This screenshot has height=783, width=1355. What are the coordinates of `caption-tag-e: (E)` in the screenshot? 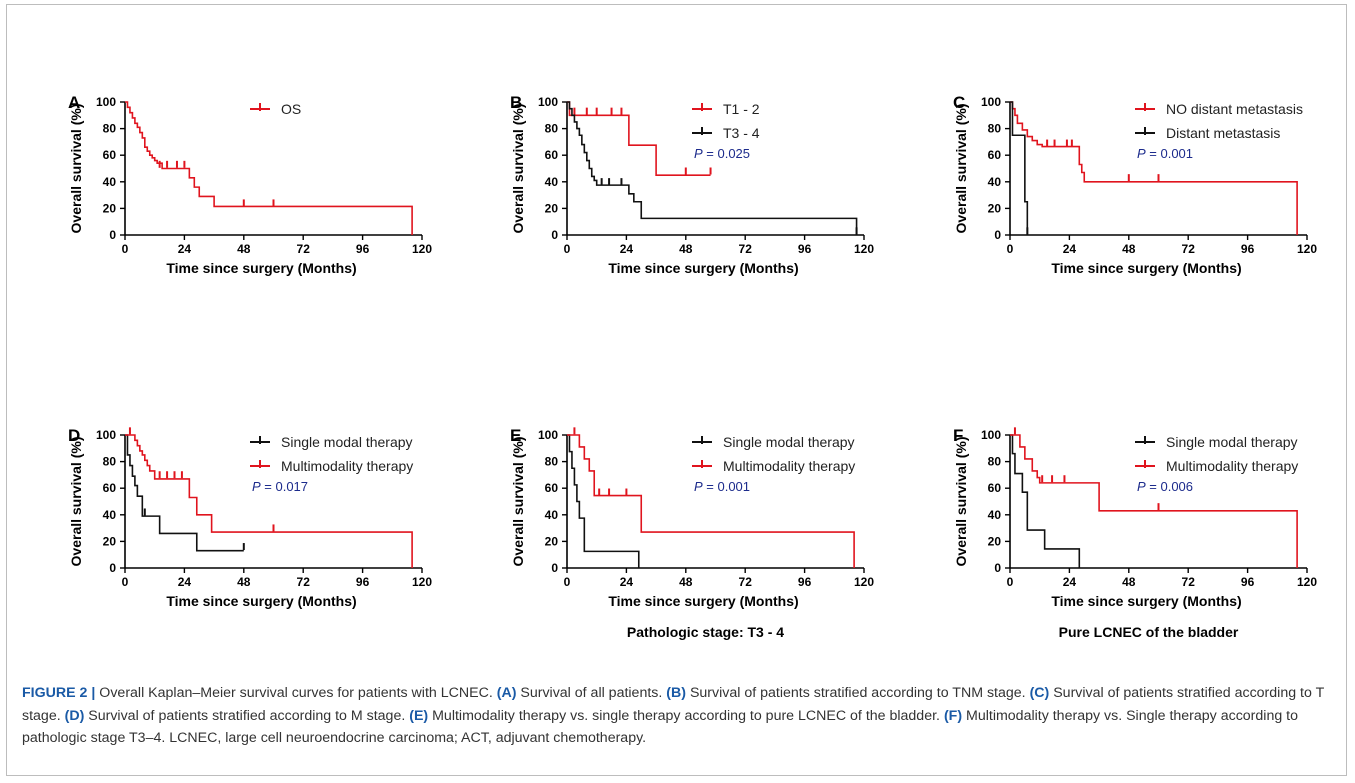 It's located at (419, 715).